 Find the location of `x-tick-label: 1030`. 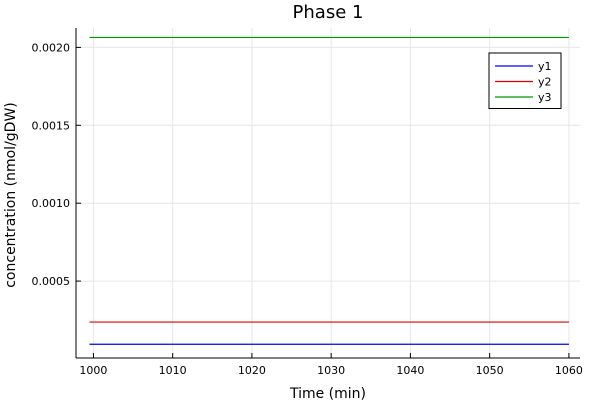

x-tick-label: 1030 is located at coordinates (331, 370).